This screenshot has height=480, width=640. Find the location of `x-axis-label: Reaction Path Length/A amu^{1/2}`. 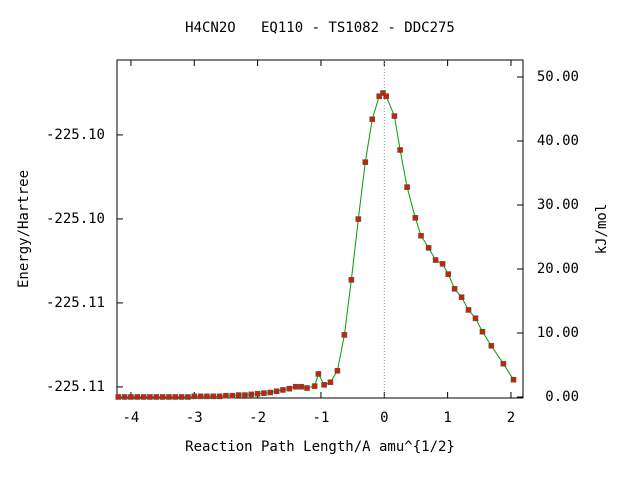

x-axis-label: Reaction Path Length/A amu^{1/2} is located at coordinates (320, 447).